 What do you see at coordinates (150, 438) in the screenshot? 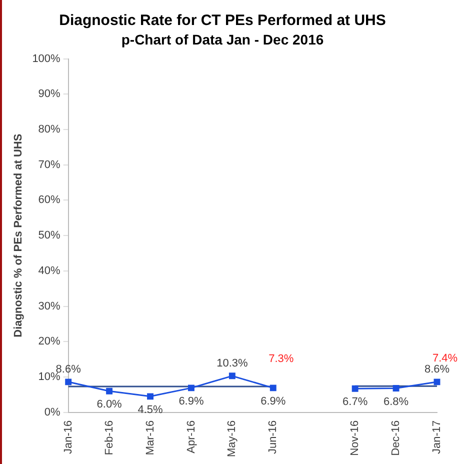
I see `x-tick-label: Mar-16` at bounding box center [150, 438].